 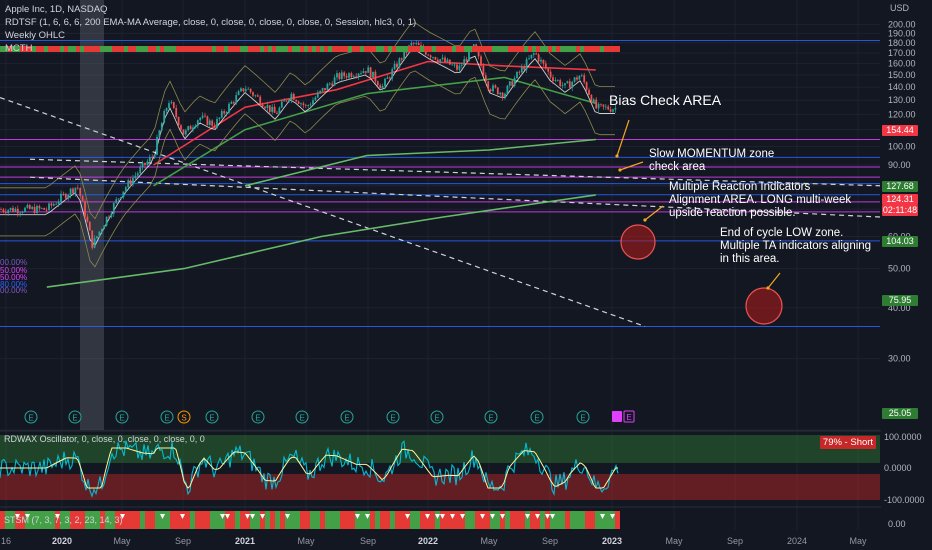 I want to click on x-tick-label: 2023, so click(x=612, y=541).